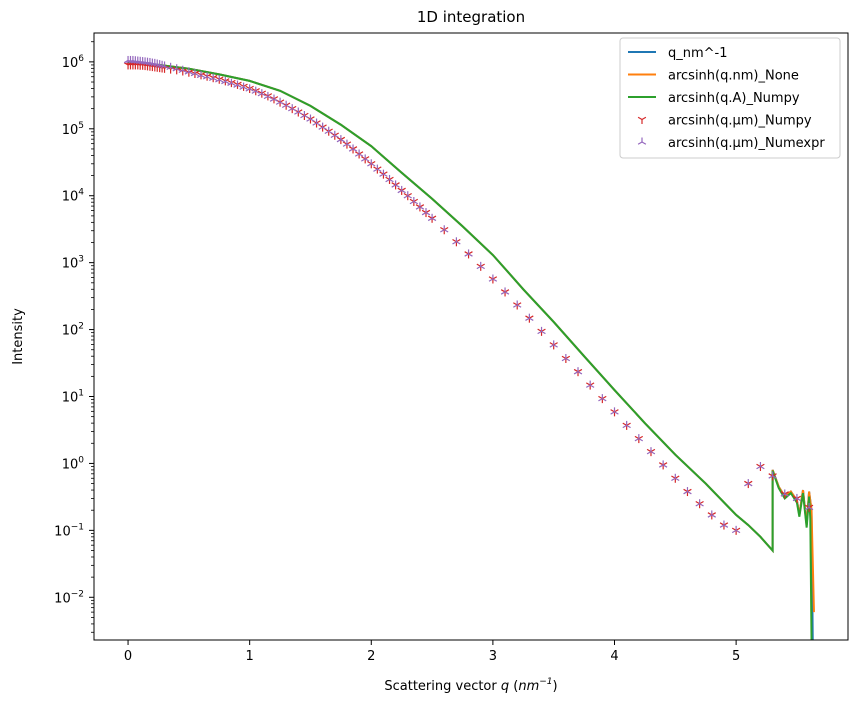 The image size is (857, 702). I want to click on legend-box, so click(730, 98).